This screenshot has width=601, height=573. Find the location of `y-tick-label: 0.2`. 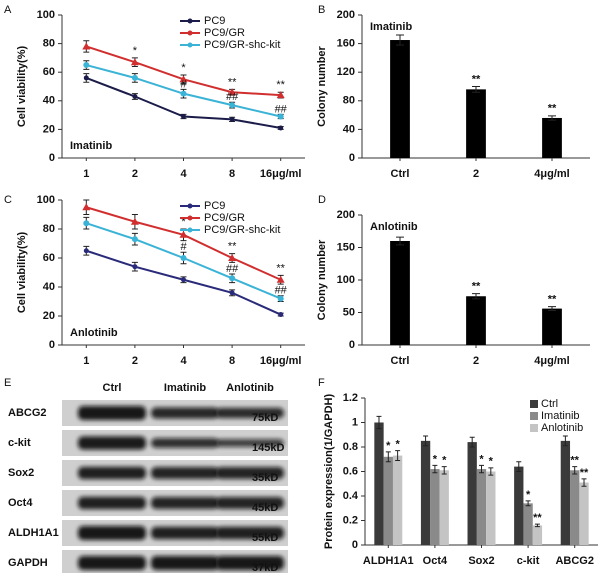

y-tick-label: 0.2 is located at coordinates (350, 520).